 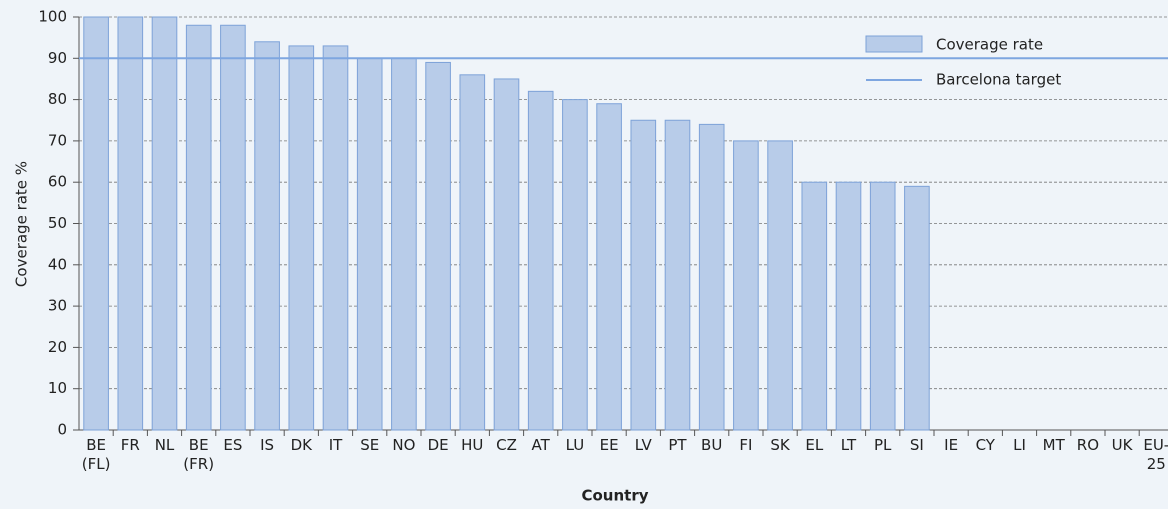 I want to click on x-tick-label: IE, so click(x=951, y=445).